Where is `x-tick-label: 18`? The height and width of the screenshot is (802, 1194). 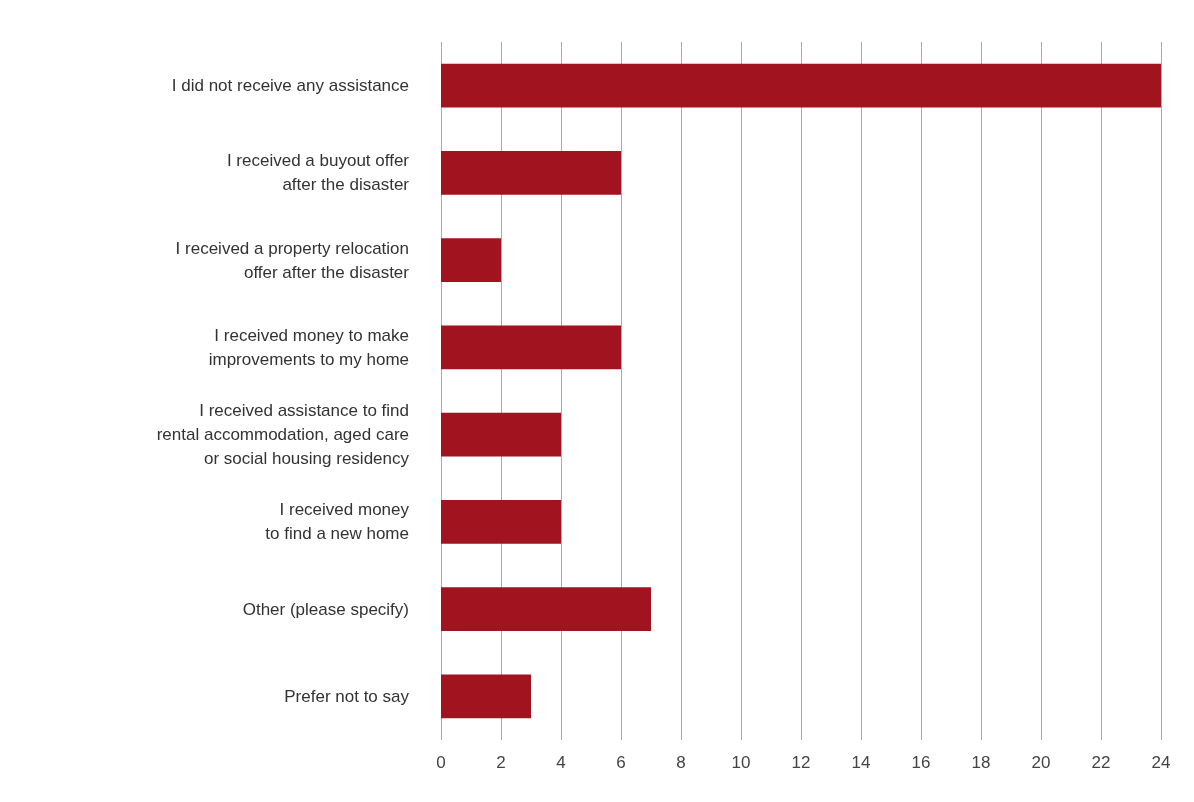
x-tick-label: 18 is located at coordinates (981, 762).